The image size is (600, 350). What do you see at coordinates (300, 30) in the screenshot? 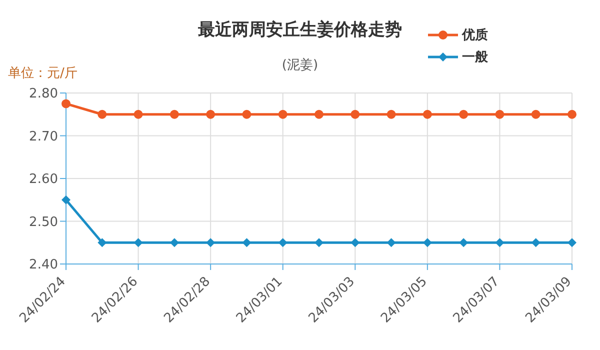
I see `chart-title: 最近两周安丘生姜价格走势` at bounding box center [300, 30].